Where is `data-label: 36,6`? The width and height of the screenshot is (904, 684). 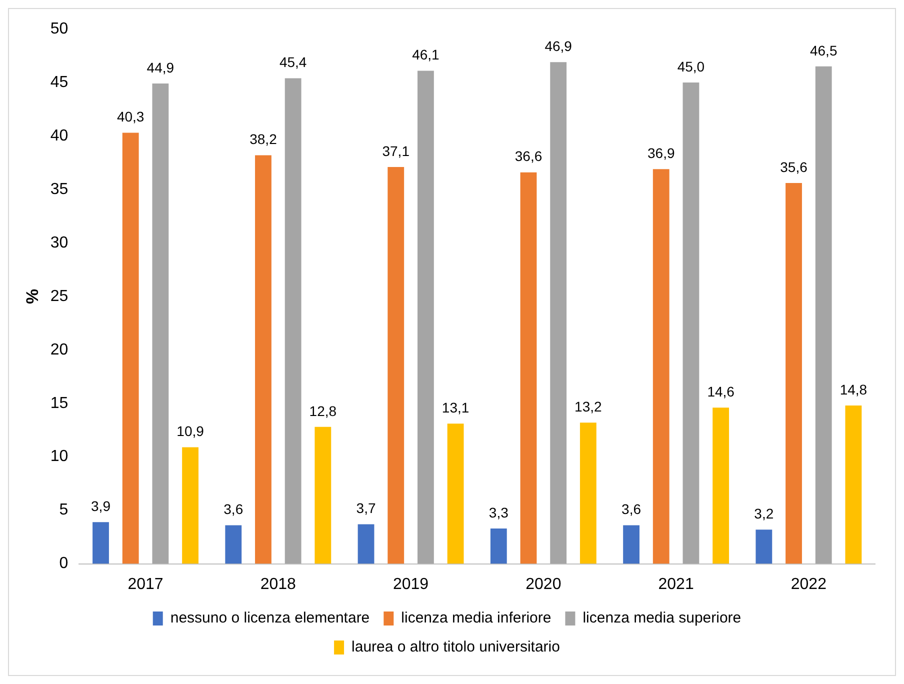
data-label: 36,6 is located at coordinates (528, 156).